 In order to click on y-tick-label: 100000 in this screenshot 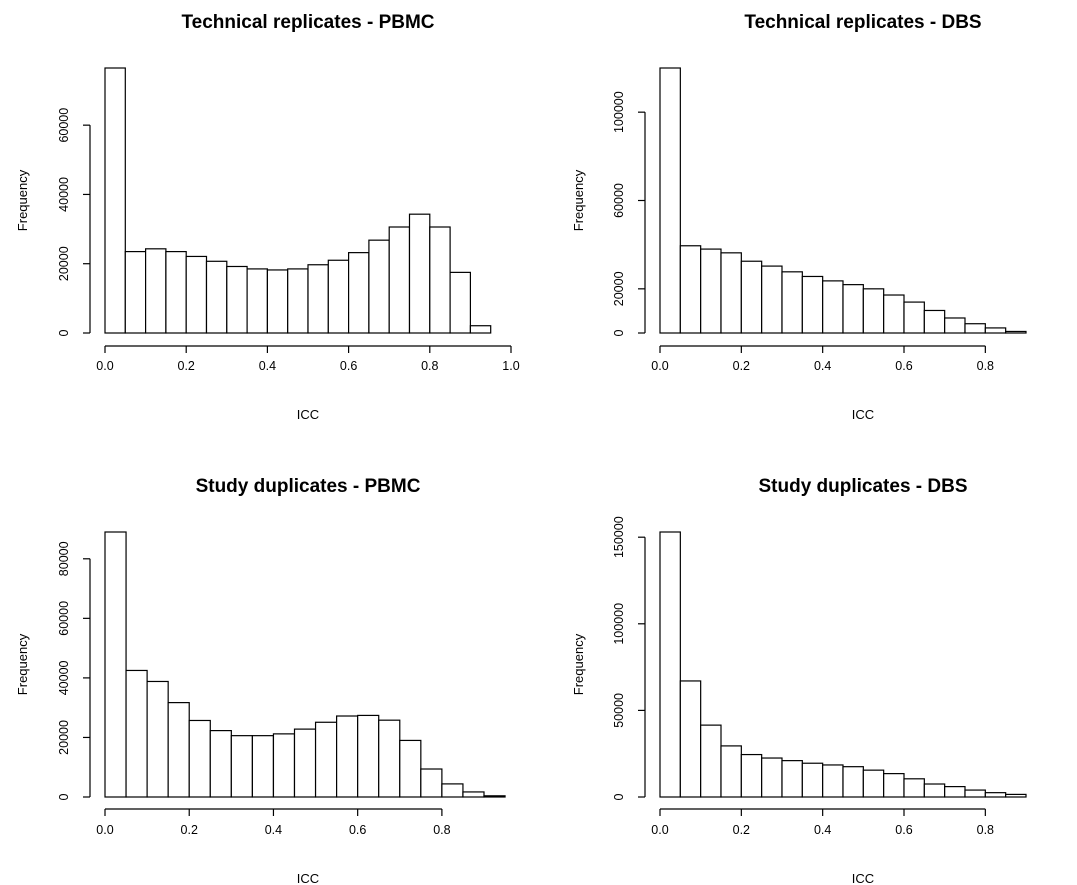, I will do `click(619, 112)`.